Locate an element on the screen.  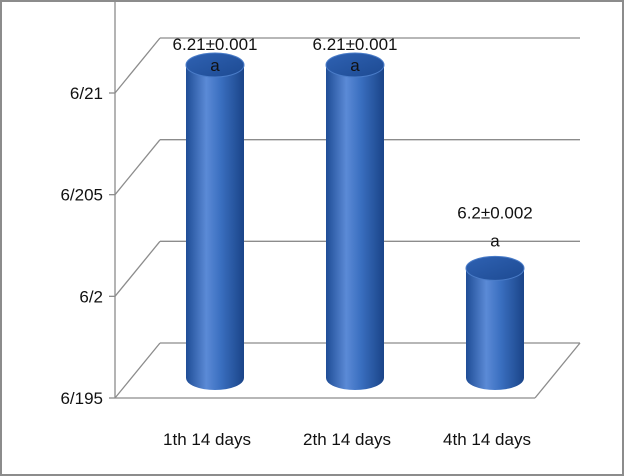
x-tick-label: 1th 14 days is located at coordinates (207, 439).